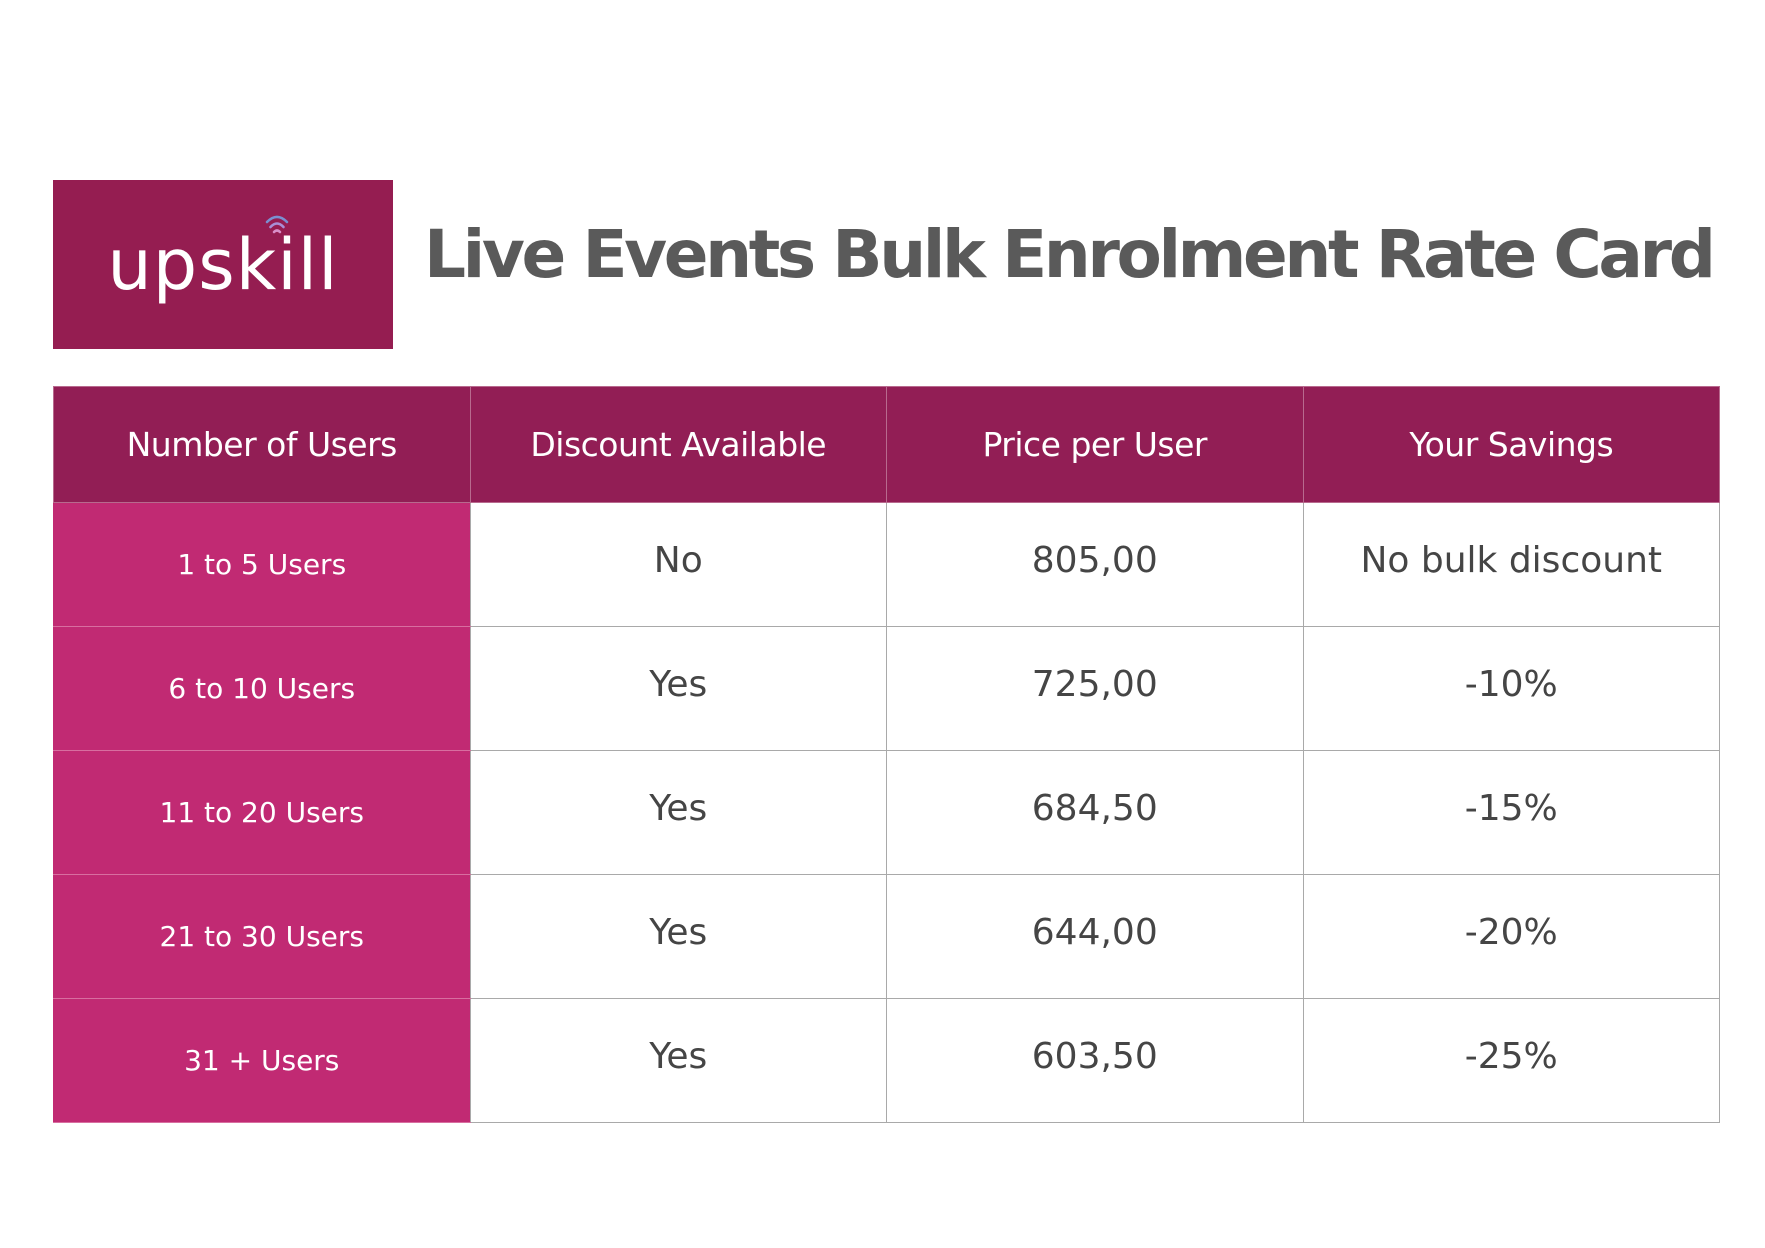 The image size is (1765, 1248). What do you see at coordinates (261, 812) in the screenshot?
I see `users-cell: 11 to 20 Users` at bounding box center [261, 812].